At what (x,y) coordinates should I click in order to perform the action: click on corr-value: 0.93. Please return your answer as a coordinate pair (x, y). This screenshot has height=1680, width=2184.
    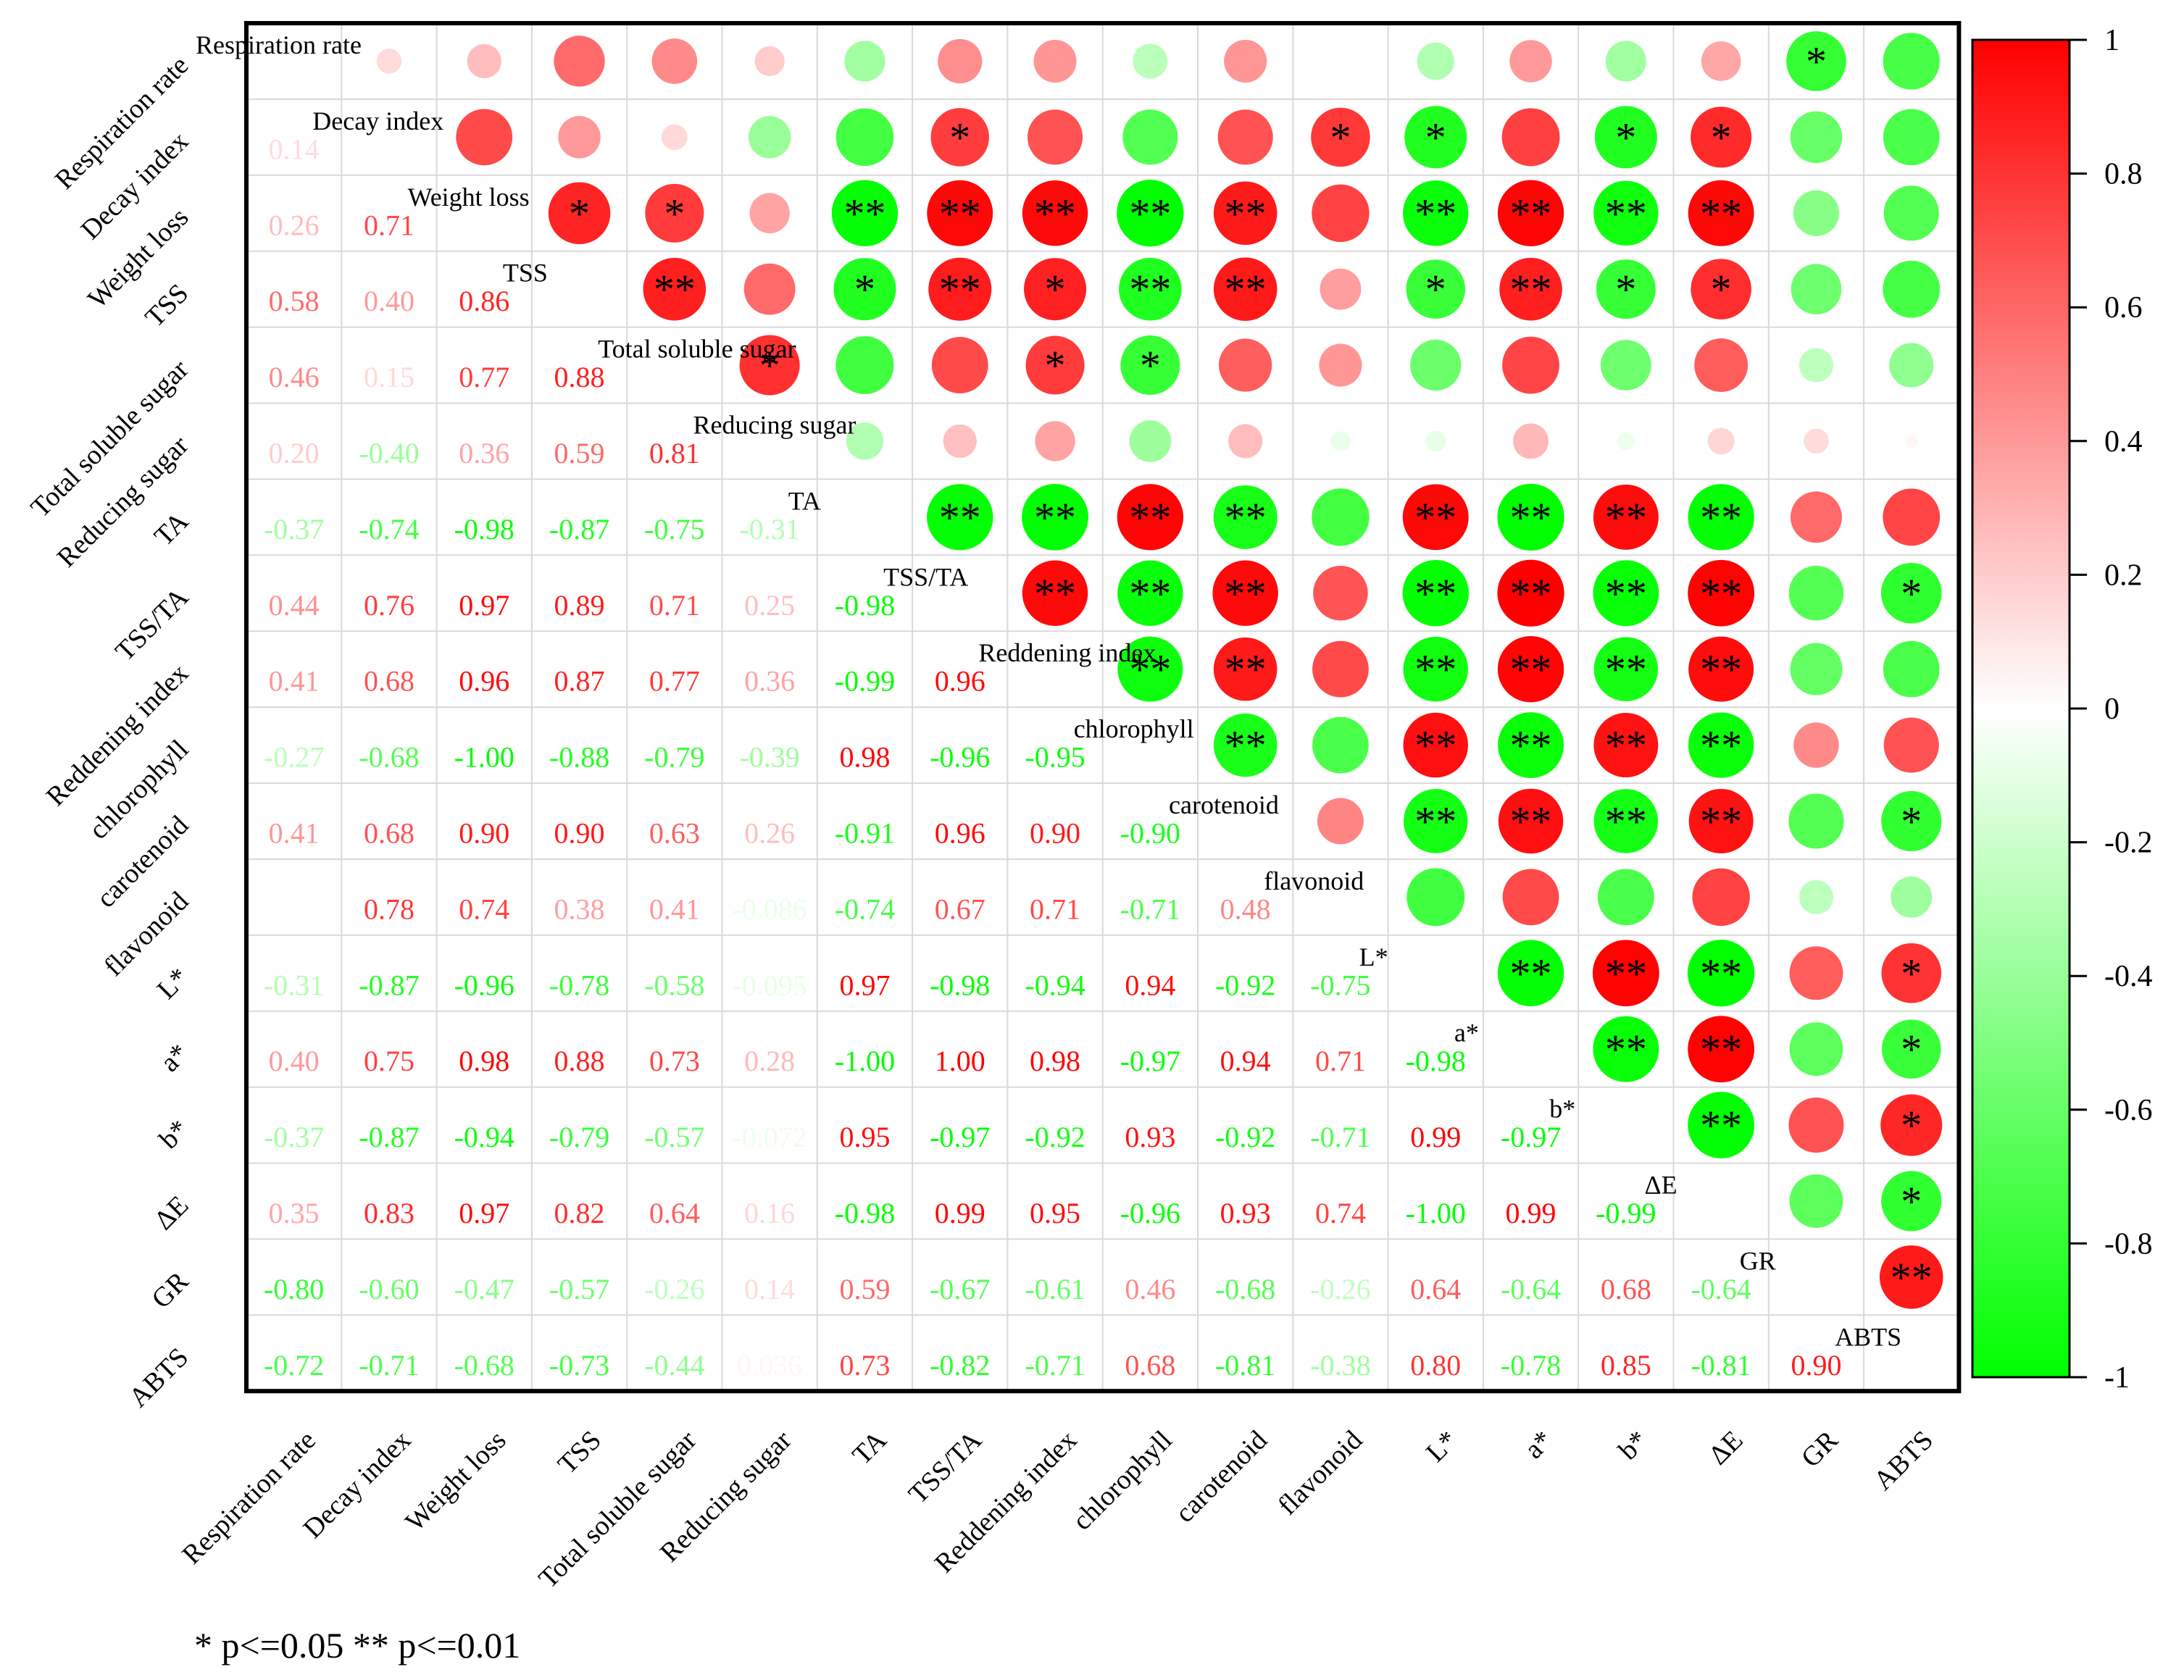
    Looking at the image, I should click on (1245, 1213).